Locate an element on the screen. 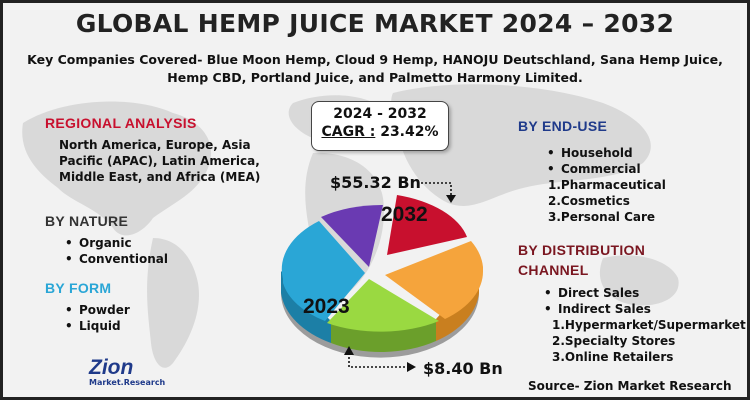 Image resolution: width=750 pixels, height=400 pixels. pie-slice-green is located at coordinates (383, 305).